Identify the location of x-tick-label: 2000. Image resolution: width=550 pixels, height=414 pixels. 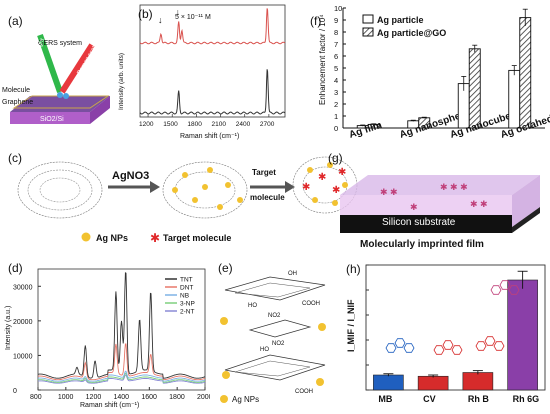
(203, 397).